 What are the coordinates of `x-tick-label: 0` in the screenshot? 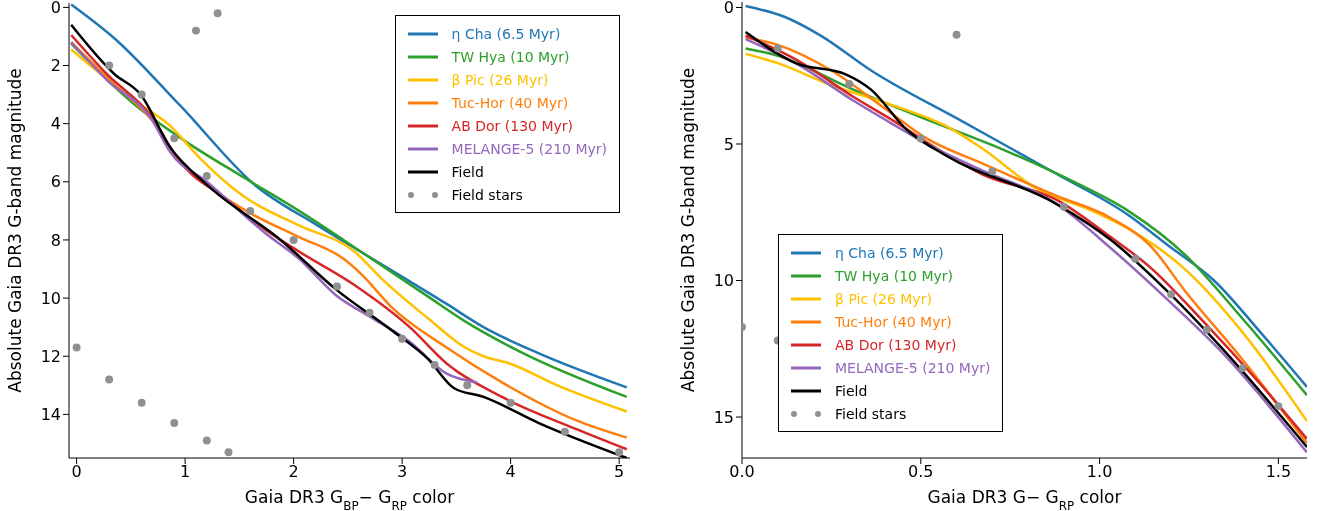 It's located at (76, 472).